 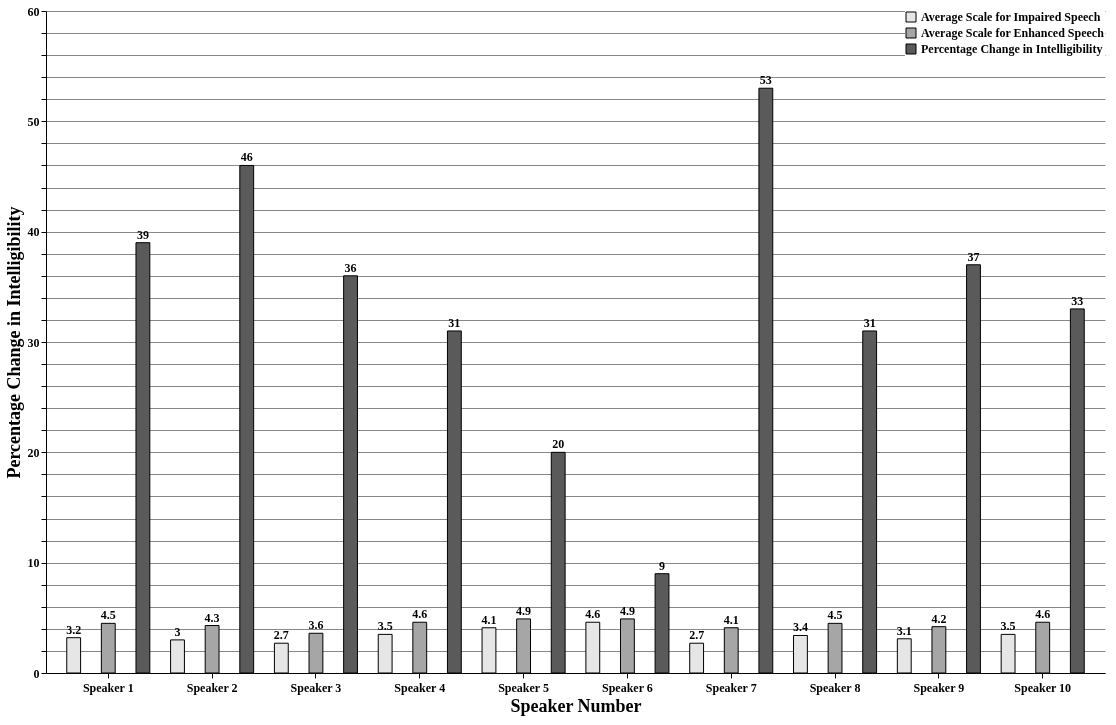 What do you see at coordinates (523, 687) in the screenshot?
I see `x-tick-label: Speaker 5` at bounding box center [523, 687].